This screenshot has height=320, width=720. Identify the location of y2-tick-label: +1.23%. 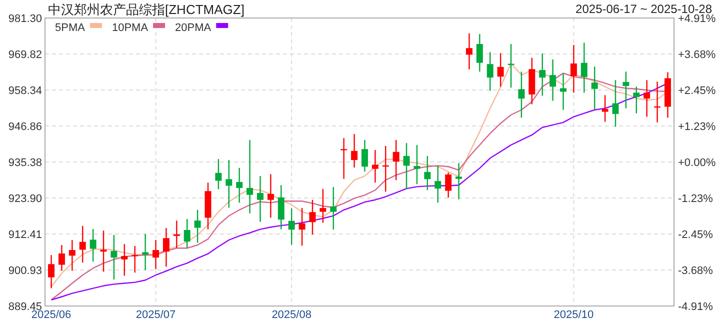
(697, 126).